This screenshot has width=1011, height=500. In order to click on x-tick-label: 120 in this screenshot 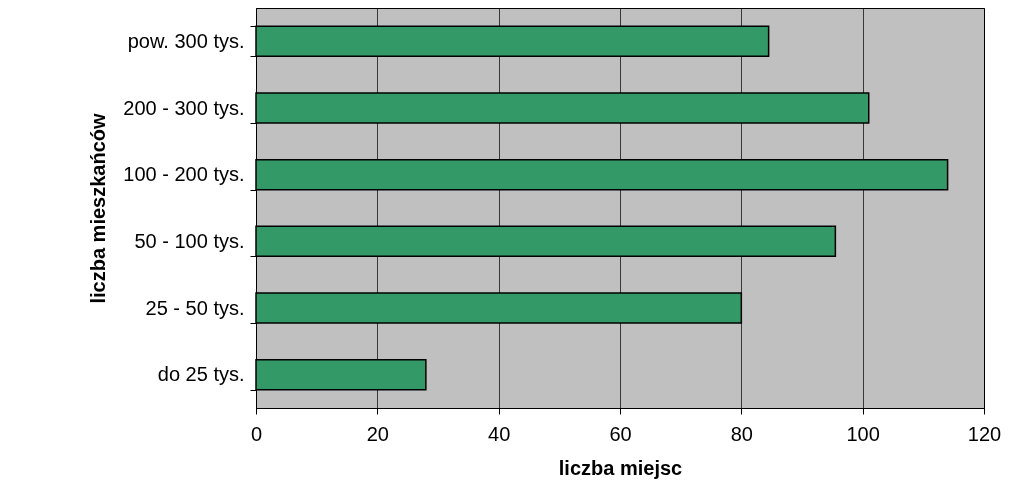, I will do `click(984, 433)`.